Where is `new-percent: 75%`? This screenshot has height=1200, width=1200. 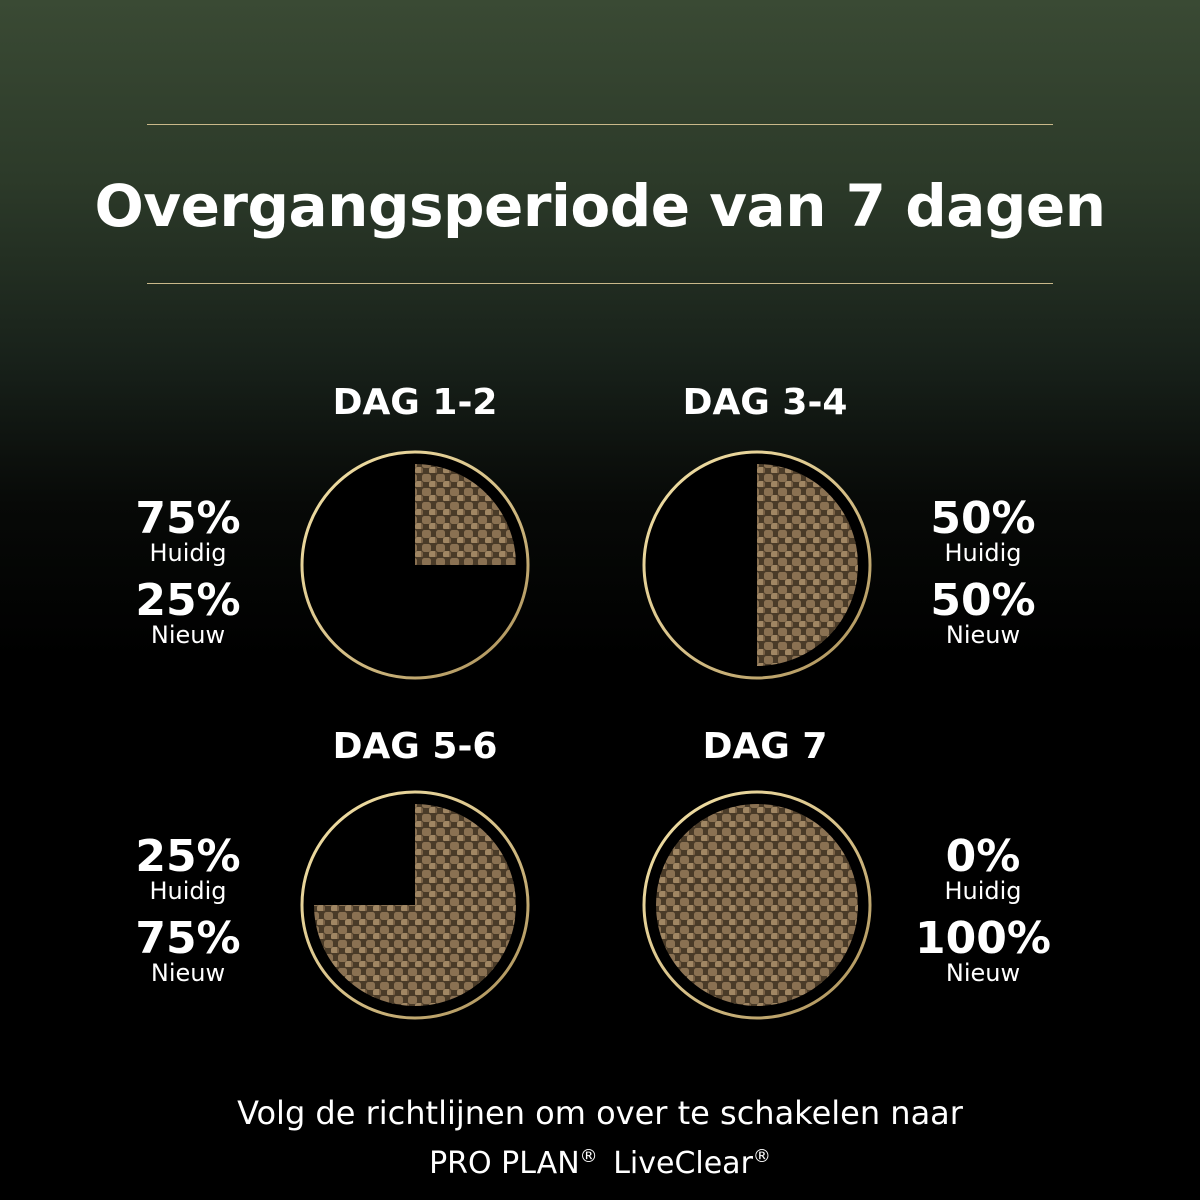 new-percent: 75% is located at coordinates (188, 938).